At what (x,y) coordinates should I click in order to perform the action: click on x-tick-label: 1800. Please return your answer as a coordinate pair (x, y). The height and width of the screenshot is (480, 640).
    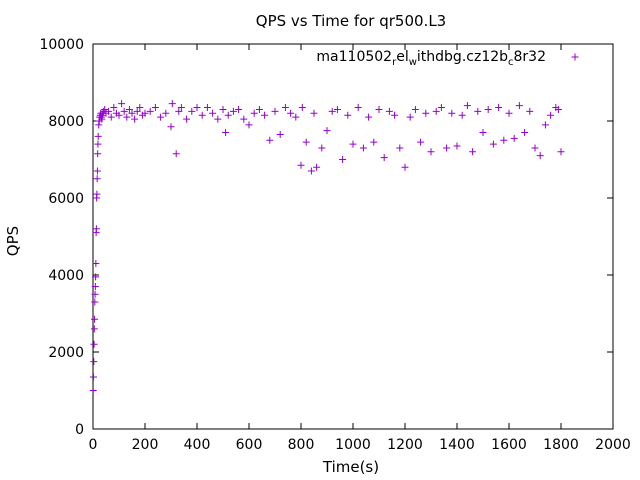
    Looking at the image, I should click on (561, 445).